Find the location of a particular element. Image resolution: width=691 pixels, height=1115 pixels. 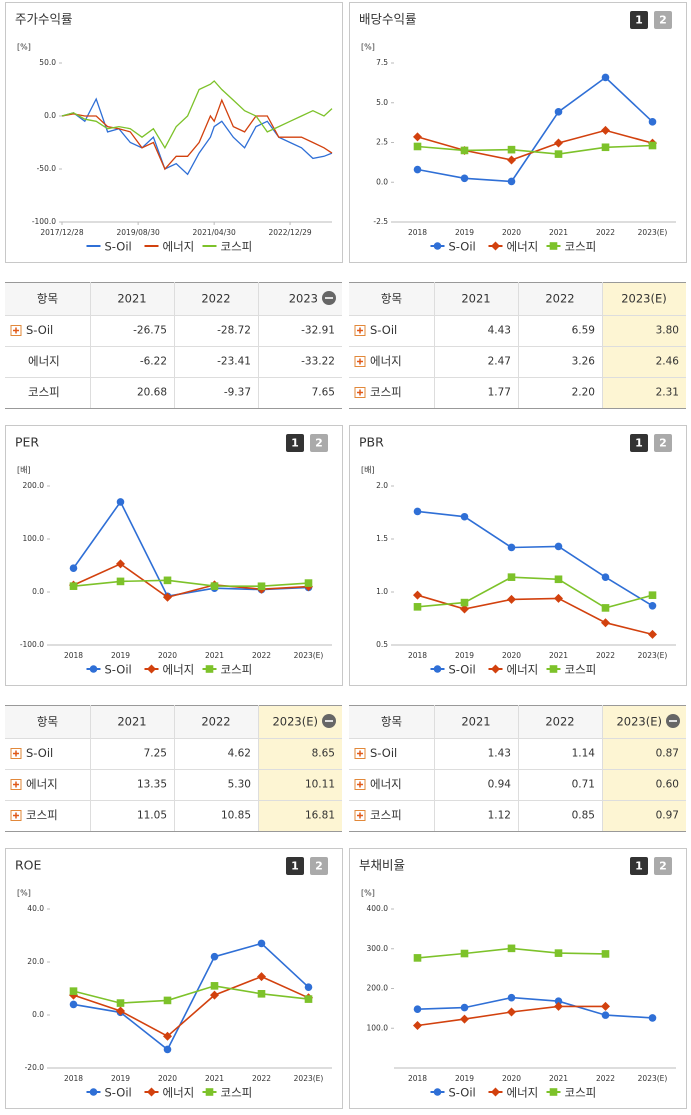

table-header-cell: 2021 is located at coordinates (475, 722).